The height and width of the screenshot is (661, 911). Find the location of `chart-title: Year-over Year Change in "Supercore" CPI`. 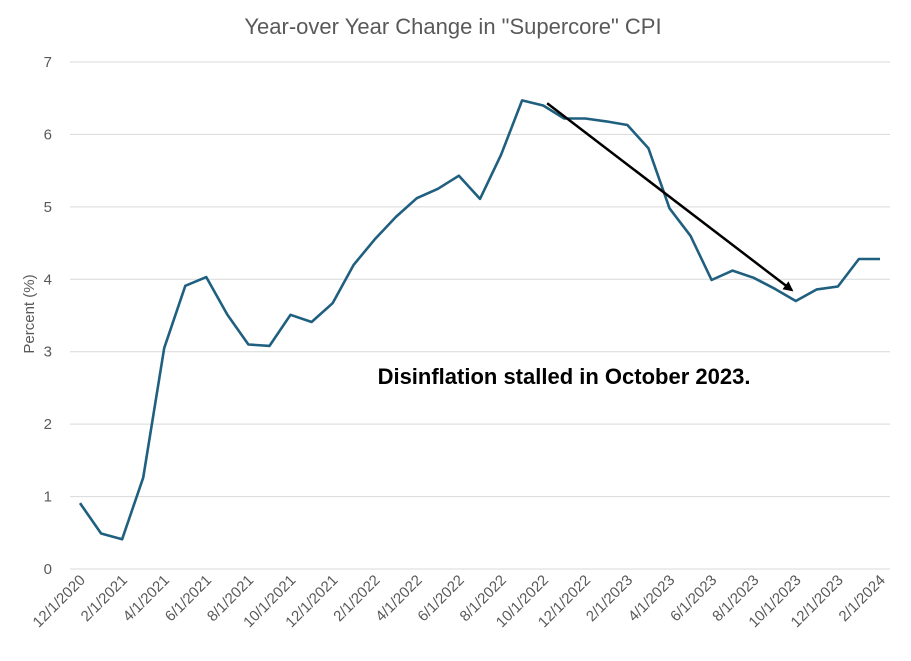

chart-title: Year-over Year Change in "Supercore" CPI is located at coordinates (452, 26).